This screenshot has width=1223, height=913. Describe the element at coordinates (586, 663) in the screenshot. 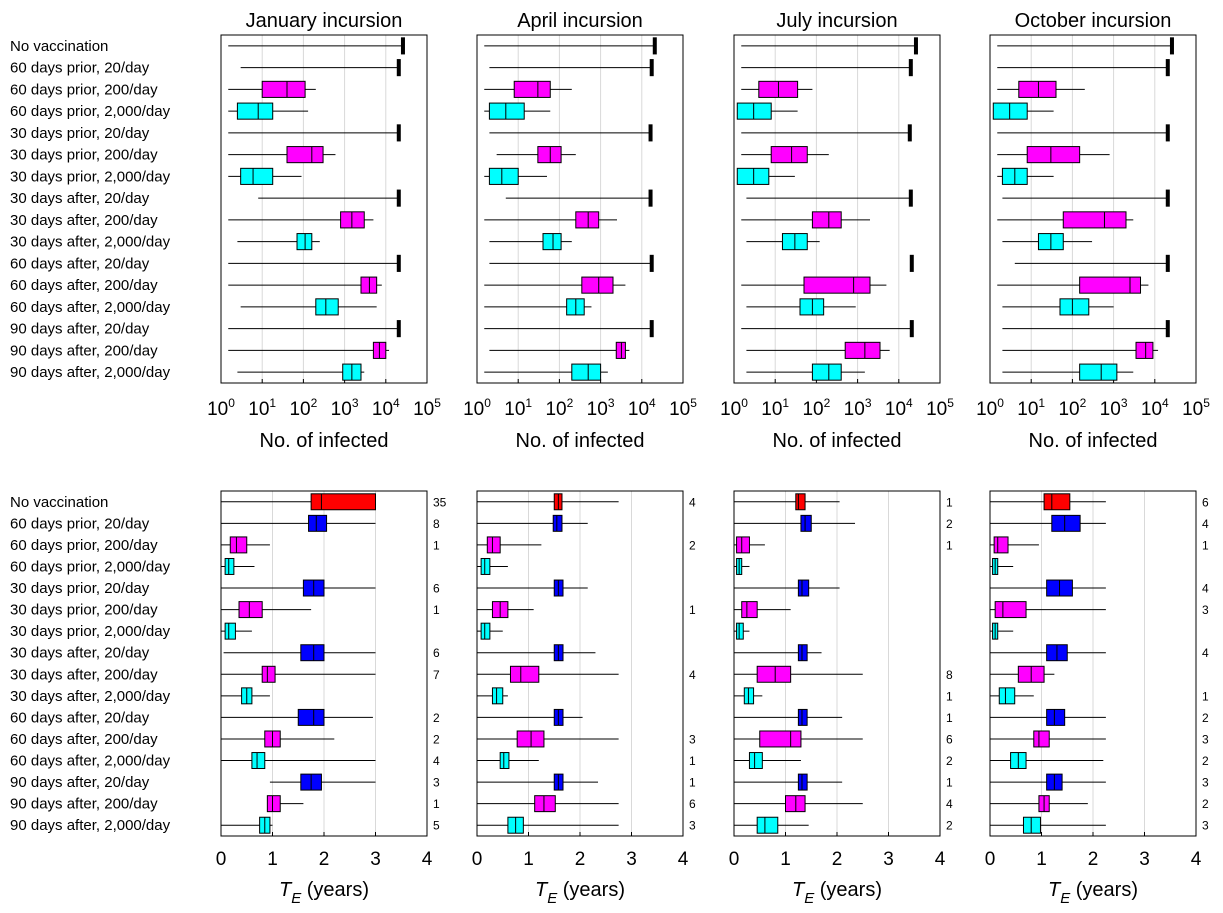

I see `panel-5: 4 2 1 4 3 1 1 6 3` at that location.